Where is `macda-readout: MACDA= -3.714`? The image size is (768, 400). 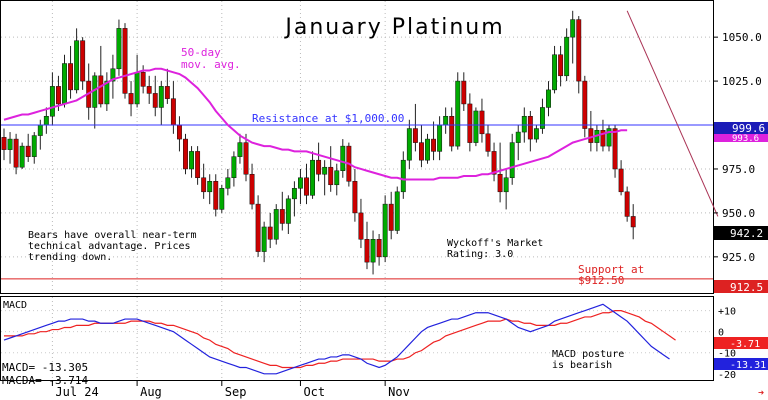 macda-readout: MACDA= -3.714 is located at coordinates (45, 380).